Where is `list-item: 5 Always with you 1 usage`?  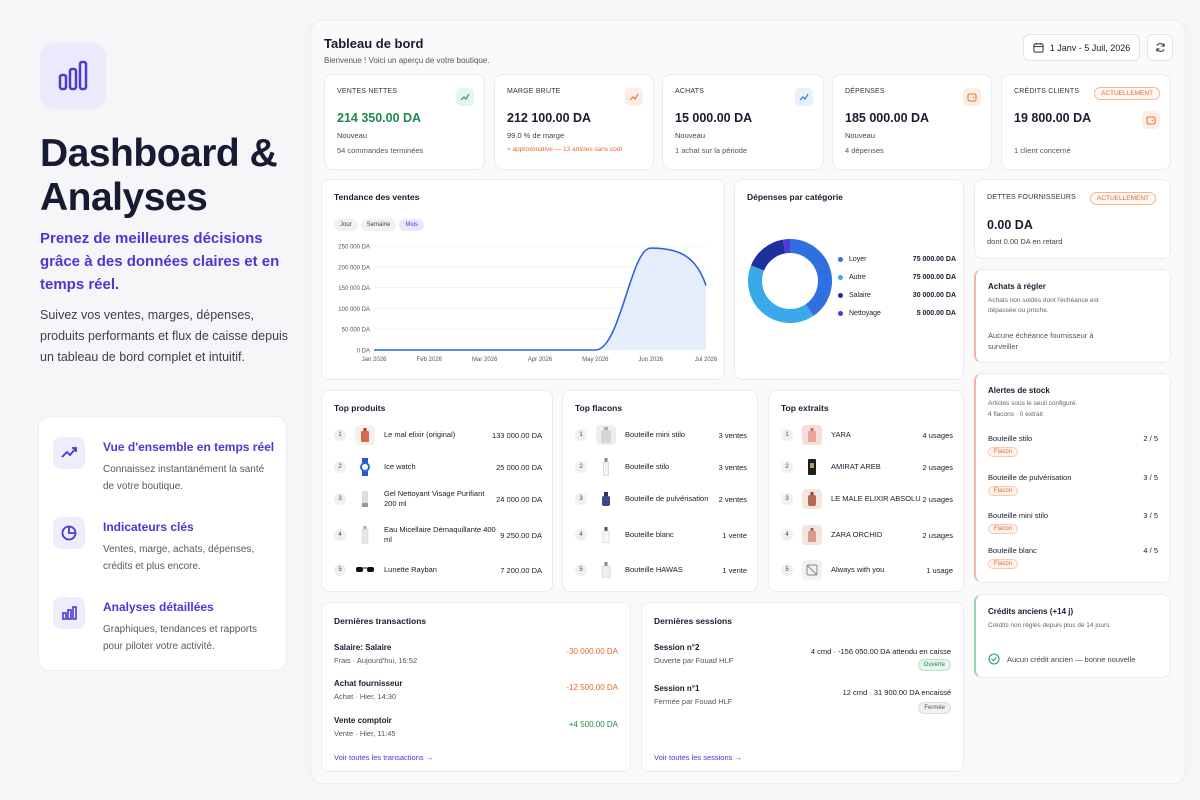
list-item: 5 Always with you 1 usage is located at coordinates (867, 570).